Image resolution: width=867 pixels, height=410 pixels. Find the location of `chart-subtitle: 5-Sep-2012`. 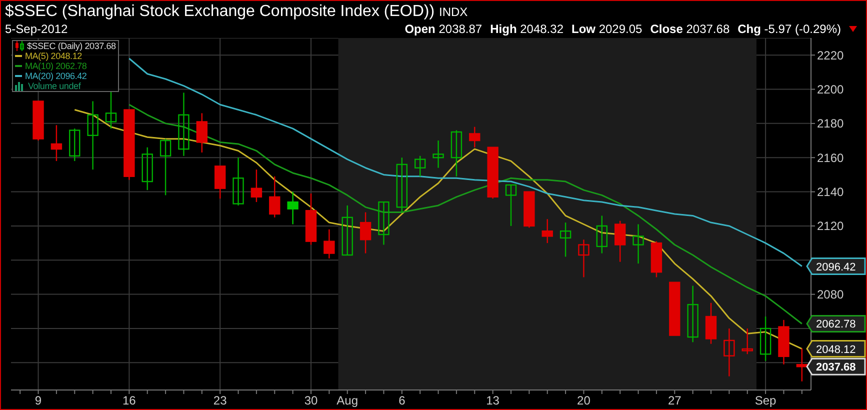

chart-subtitle: 5-Sep-2012 is located at coordinates (36, 29).